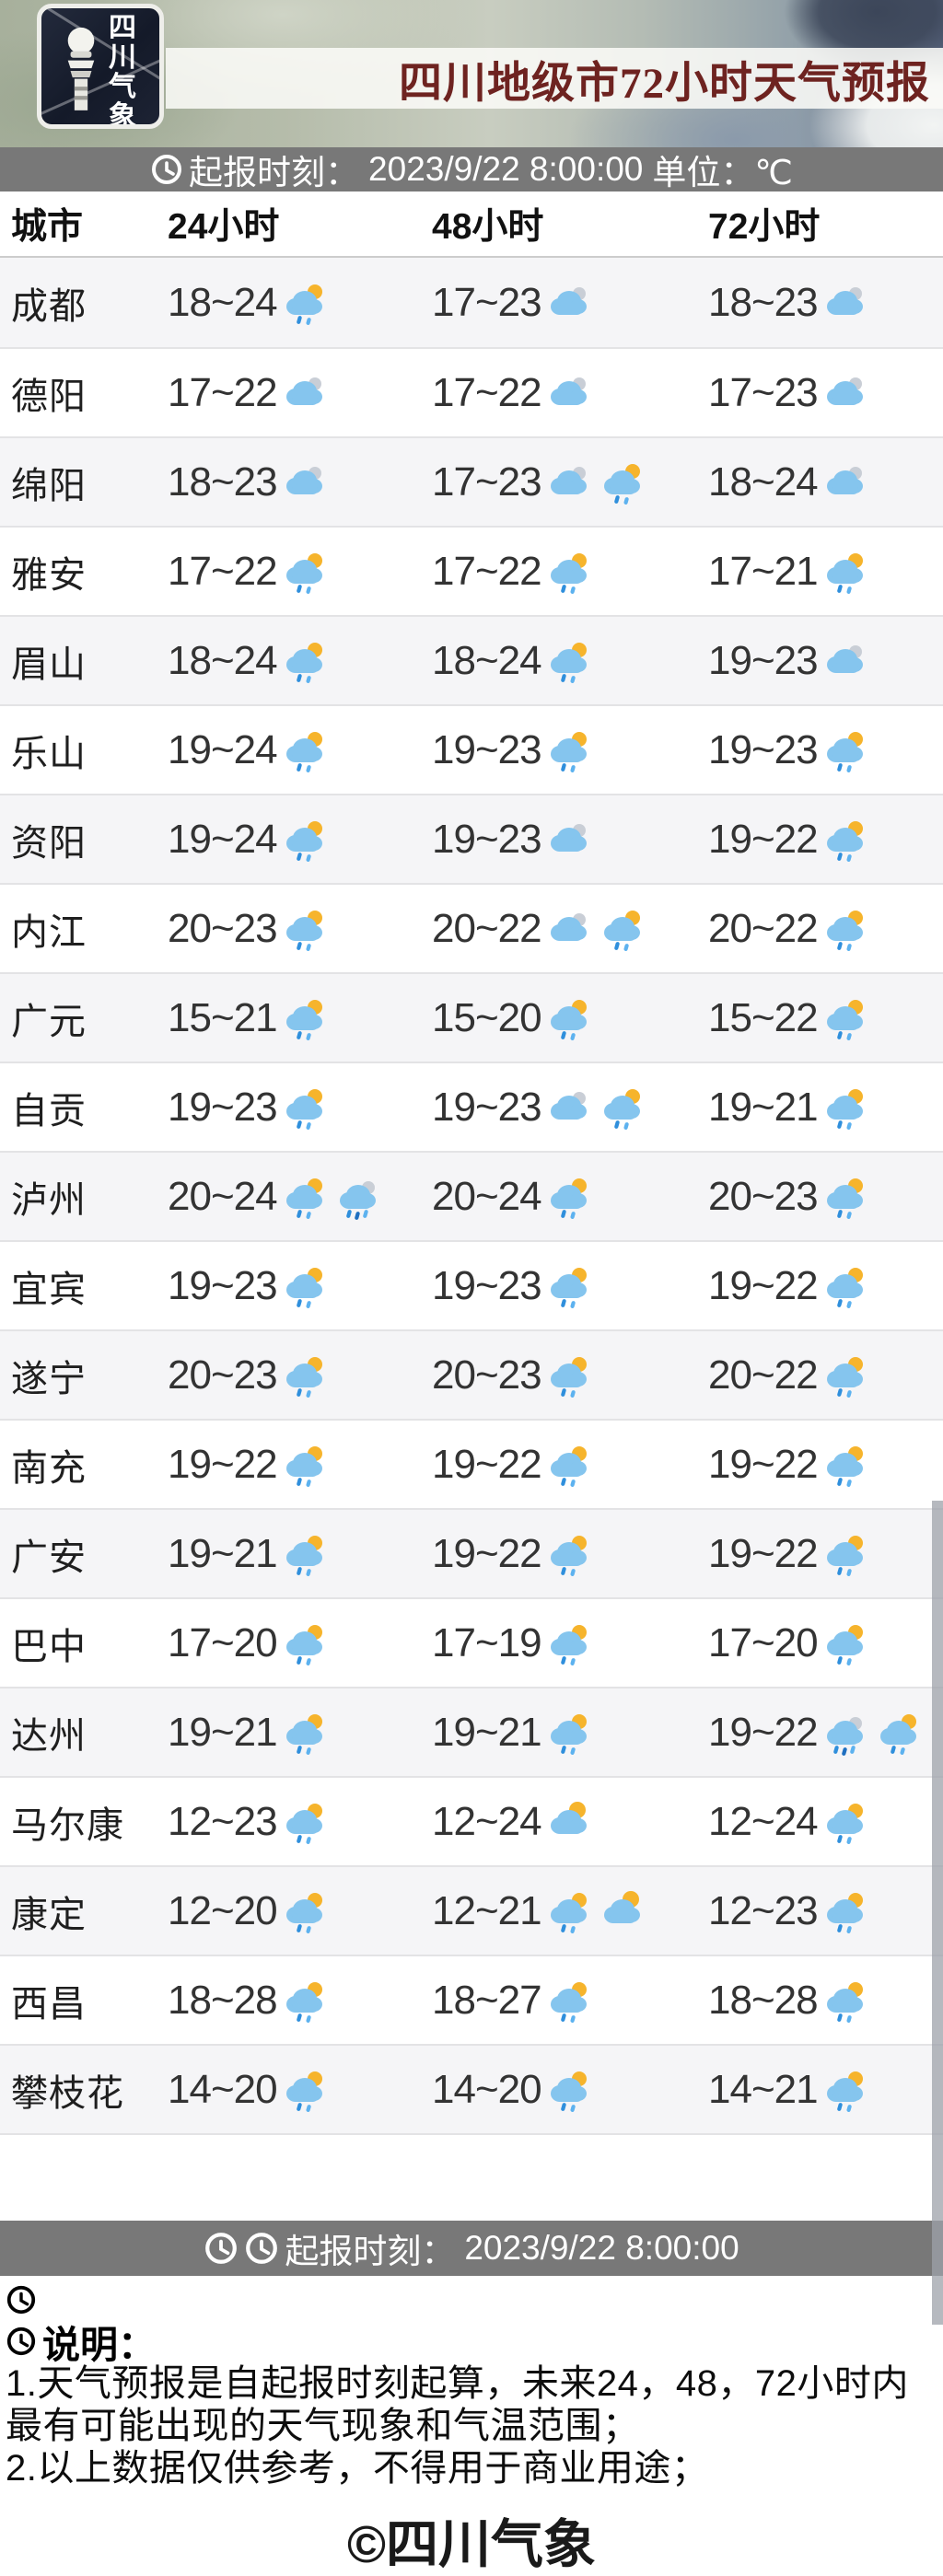 The width and height of the screenshot is (943, 2576). Describe the element at coordinates (487, 1821) in the screenshot. I see `temp-range: 12~24` at that location.